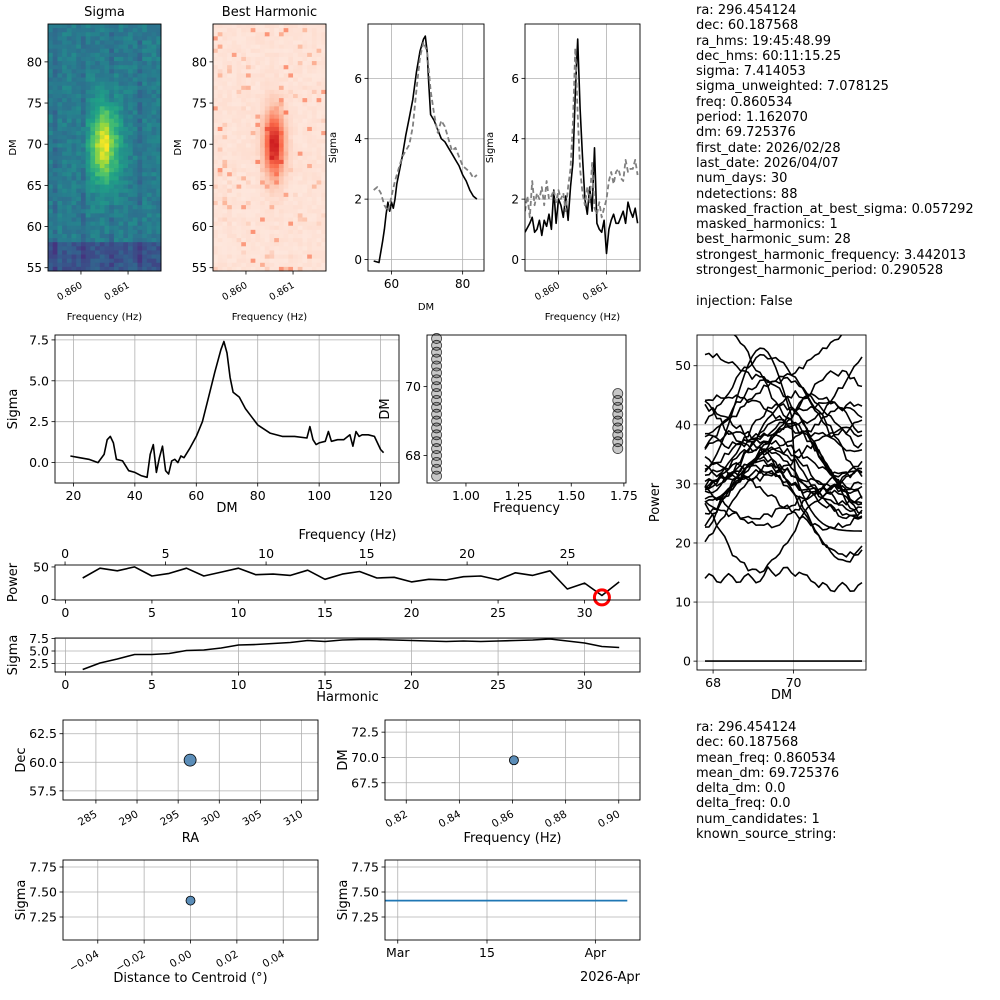 The image size is (1000, 1000). Describe the element at coordinates (425, 149) in the screenshot. I see `series-solid` at that location.